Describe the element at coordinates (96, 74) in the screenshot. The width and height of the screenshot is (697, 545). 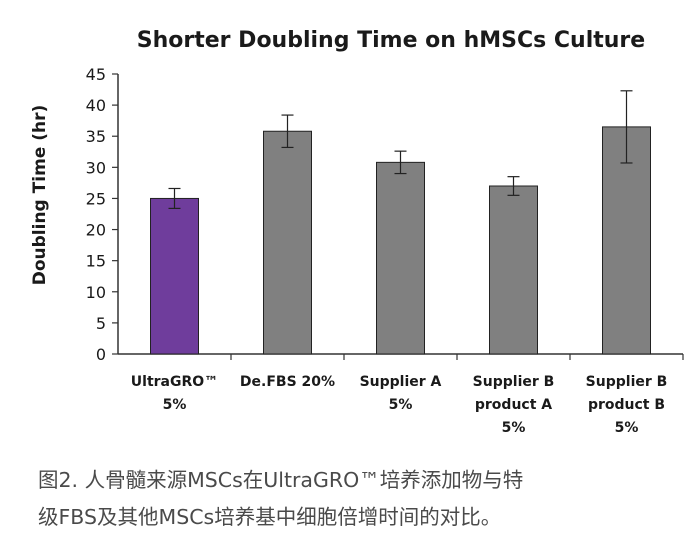
I see `y-tick-label: 45` at that location.